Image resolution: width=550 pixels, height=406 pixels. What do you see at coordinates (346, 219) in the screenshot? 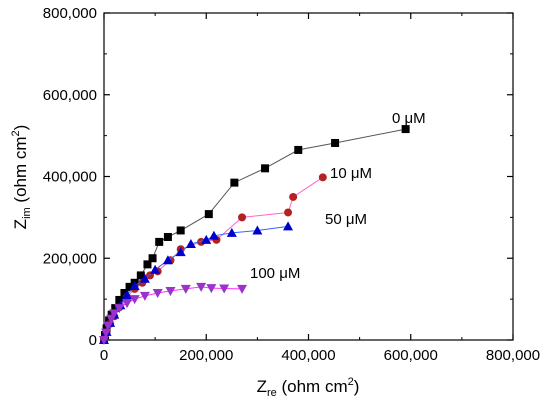
I see `series-label: 50 μM` at bounding box center [346, 219].